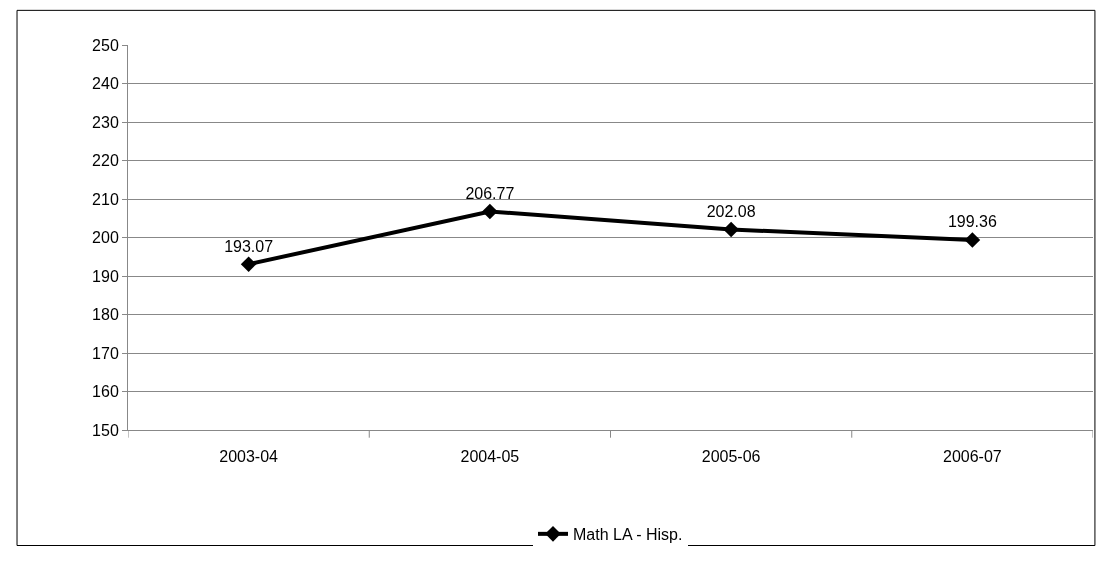 This screenshot has height=577, width=1098. I want to click on x-tick-label: 2005-06, so click(731, 457).